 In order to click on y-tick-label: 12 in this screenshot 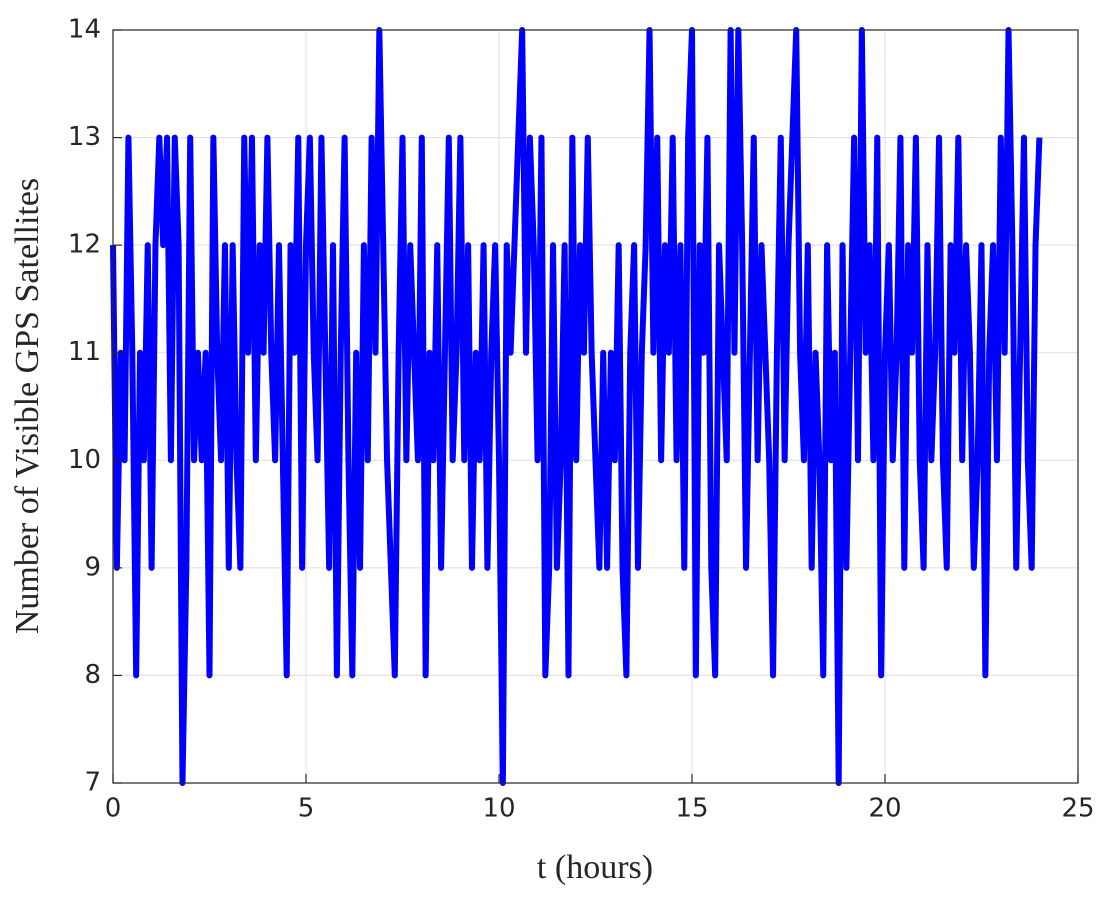, I will do `click(84, 245)`.